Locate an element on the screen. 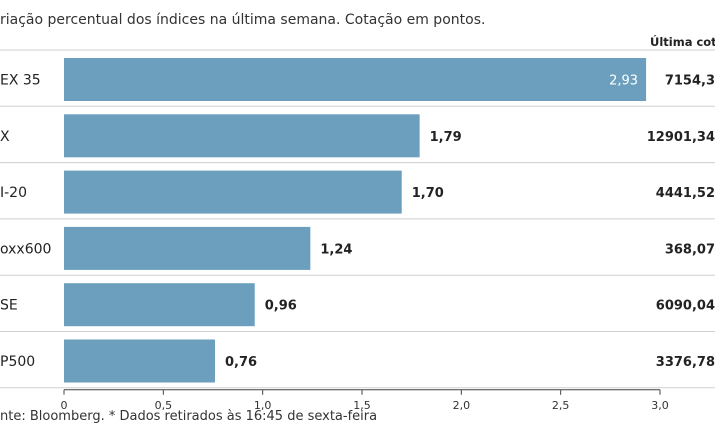 Image resolution: width=715 pixels, height=445 pixels. last-quote-value: 4441,52 is located at coordinates (685, 193).